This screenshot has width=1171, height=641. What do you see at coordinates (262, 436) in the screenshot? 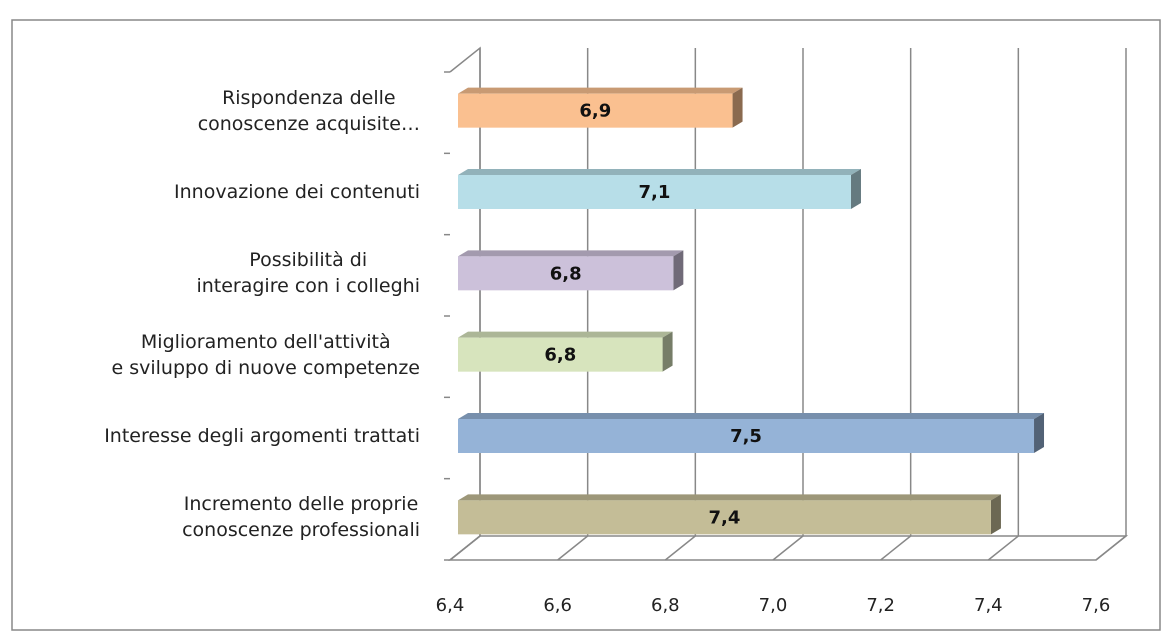
I see `category-label: Interesse degli argomenti trattati` at bounding box center [262, 436].